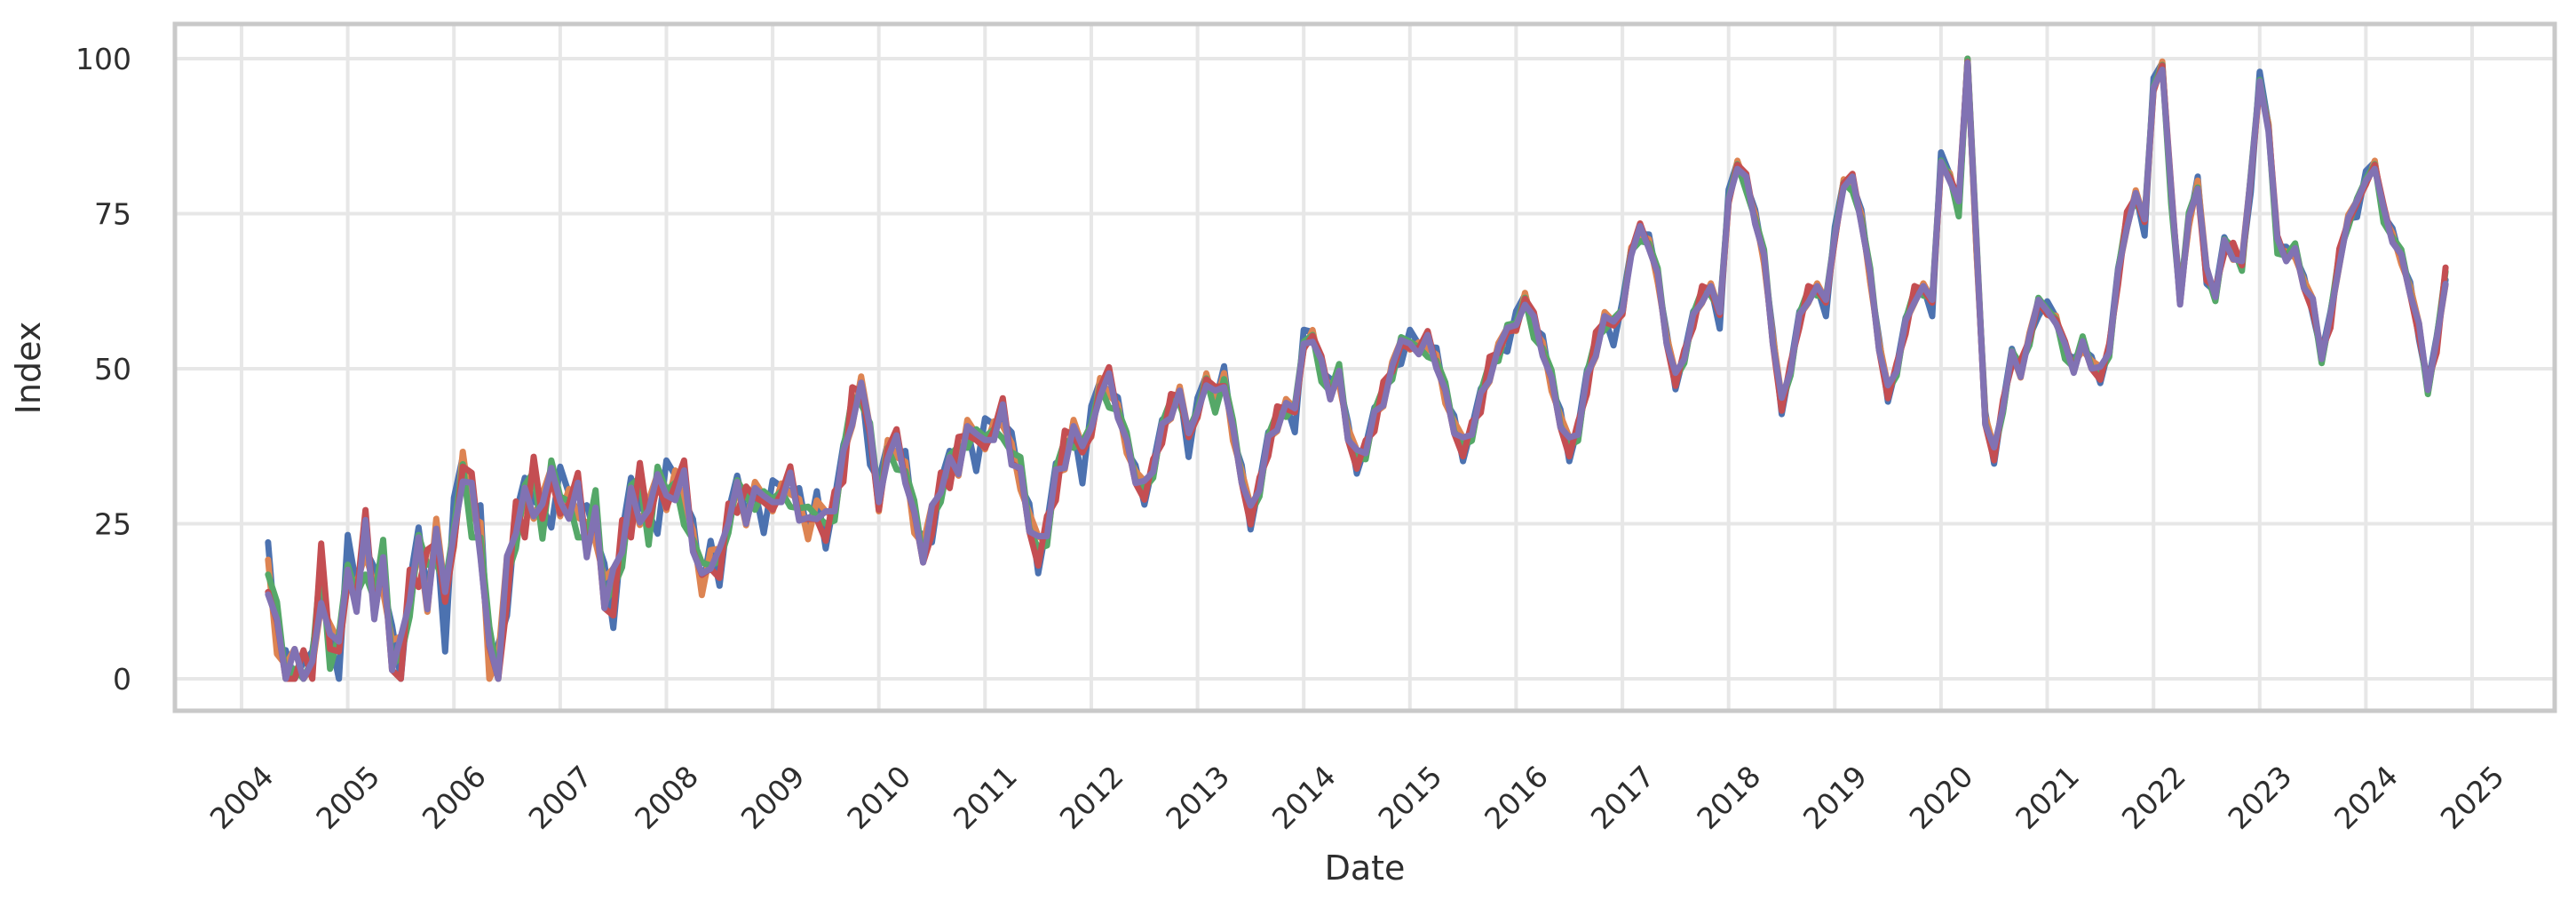  What do you see at coordinates (113, 369) in the screenshot?
I see `y-tick-label-50: 50` at bounding box center [113, 369].